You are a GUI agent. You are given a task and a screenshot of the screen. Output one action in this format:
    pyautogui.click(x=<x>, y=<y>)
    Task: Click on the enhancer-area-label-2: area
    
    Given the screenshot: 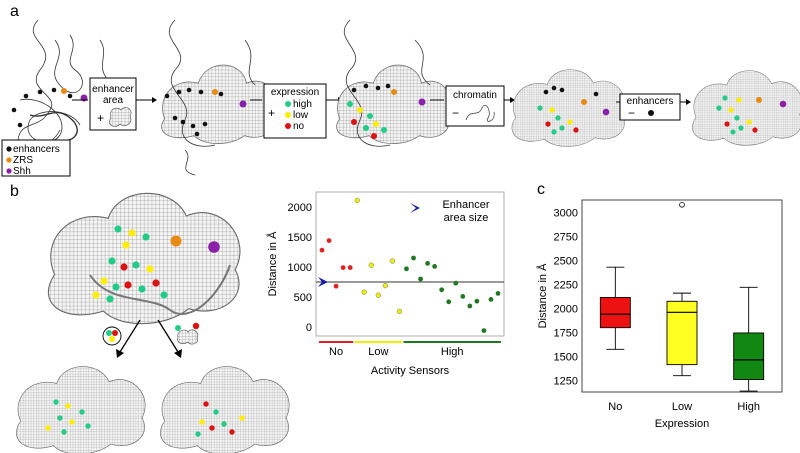 What is the action you would take?
    pyautogui.click(x=113, y=100)
    